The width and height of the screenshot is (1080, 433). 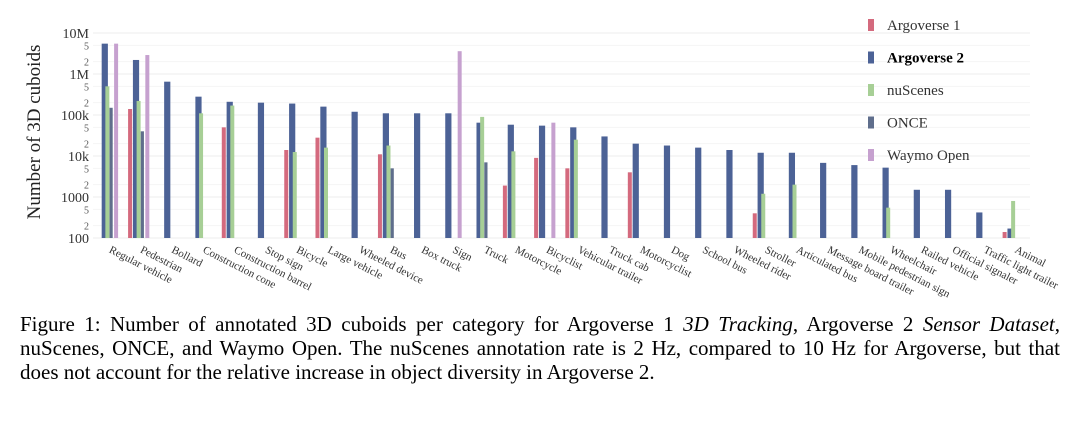 What do you see at coordinates (34, 132) in the screenshot?
I see `y-axis-label: Number of 3D cuboids` at bounding box center [34, 132].